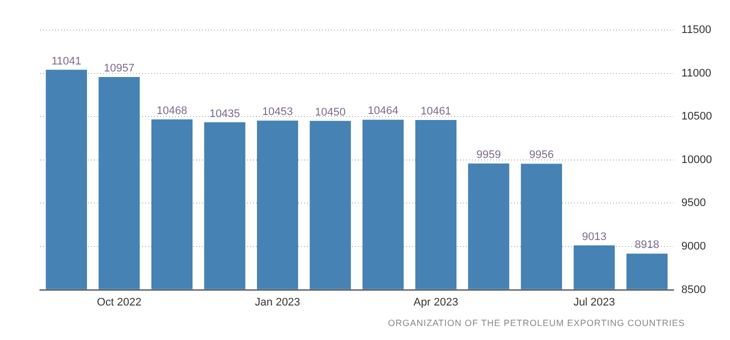  I want to click on x-tick-label: Jul 2023, so click(594, 302).